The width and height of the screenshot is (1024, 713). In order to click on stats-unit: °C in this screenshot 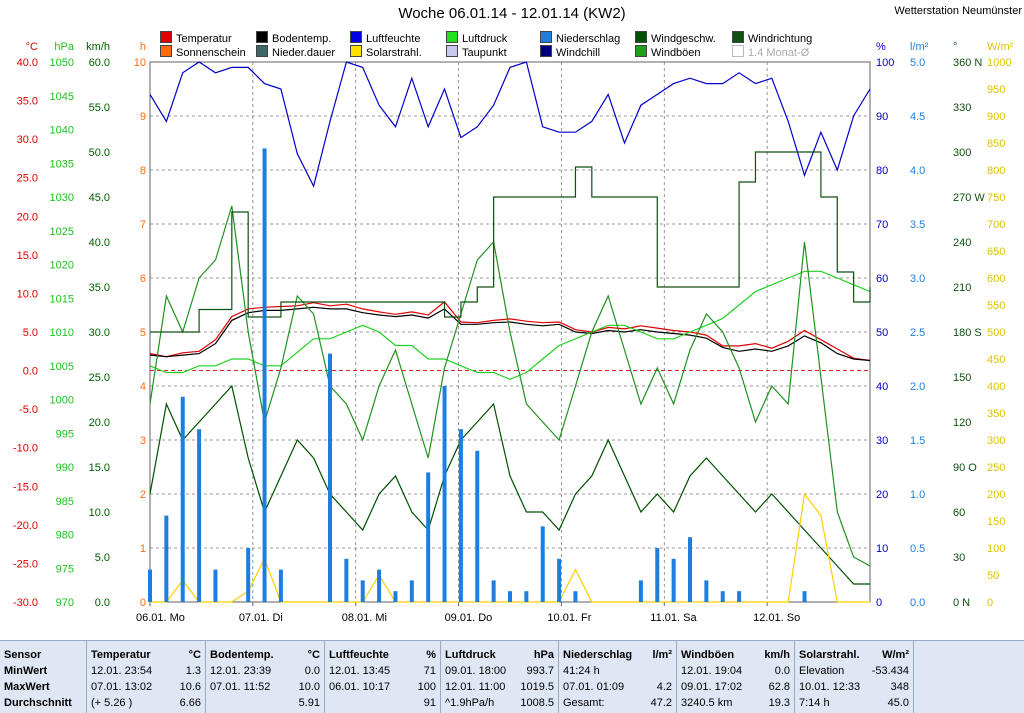, I will do `click(194, 655)`.